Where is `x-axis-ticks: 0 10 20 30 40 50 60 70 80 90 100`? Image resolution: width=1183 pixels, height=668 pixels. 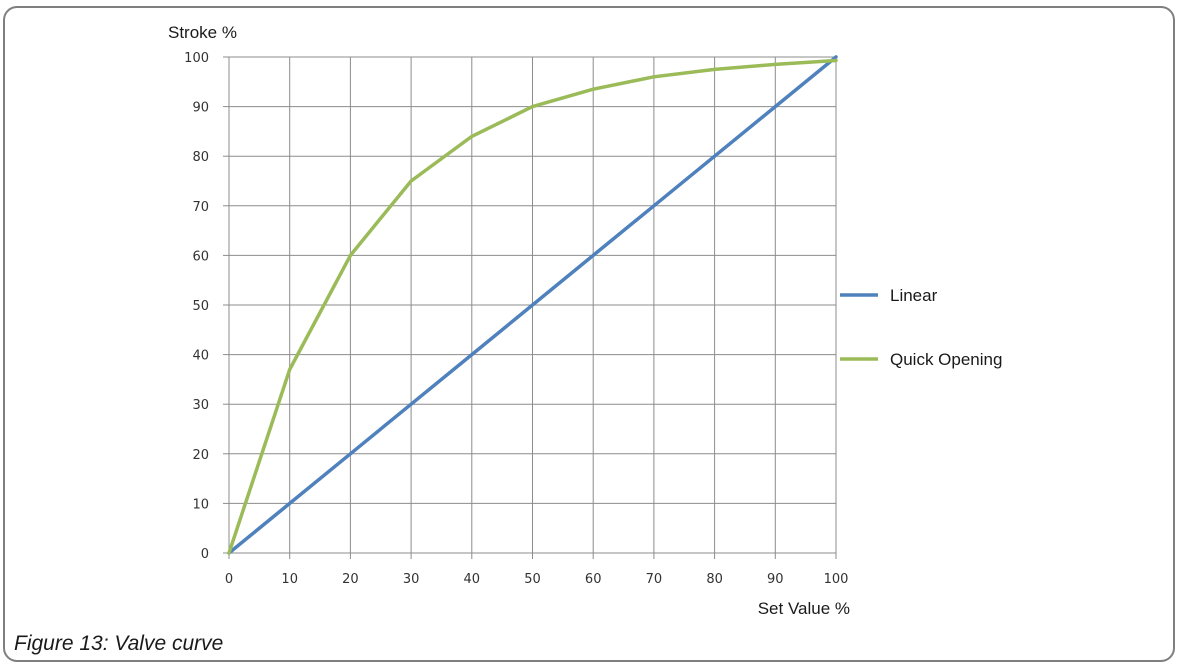 x-axis-ticks: 0 10 20 30 40 50 60 70 80 90 100 is located at coordinates (537, 579).